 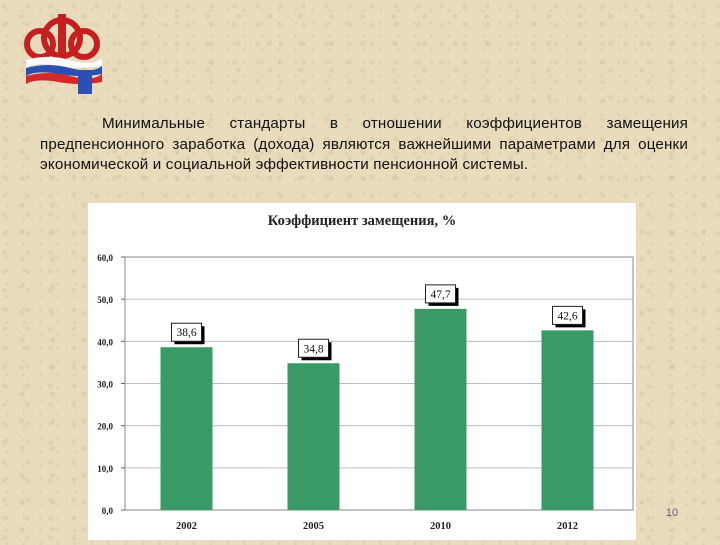 What do you see at coordinates (105, 427) in the screenshot?
I see `y-tick-label: 20,0` at bounding box center [105, 427].